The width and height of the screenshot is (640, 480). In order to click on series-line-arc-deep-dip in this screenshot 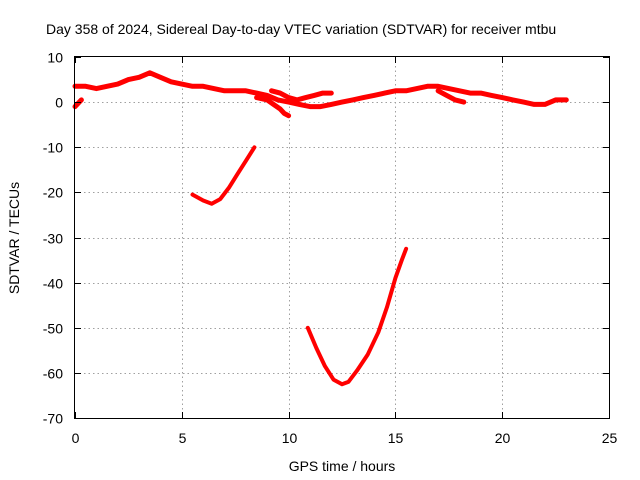, I will do `click(357, 316)`.